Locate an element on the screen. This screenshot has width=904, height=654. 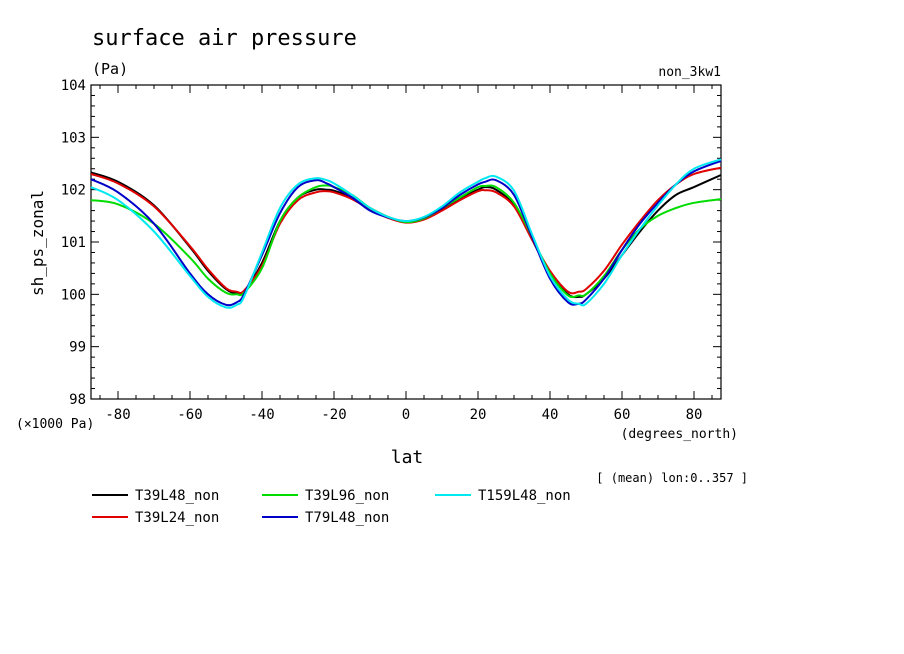
y-tick-label: 104 is located at coordinates (73, 86).